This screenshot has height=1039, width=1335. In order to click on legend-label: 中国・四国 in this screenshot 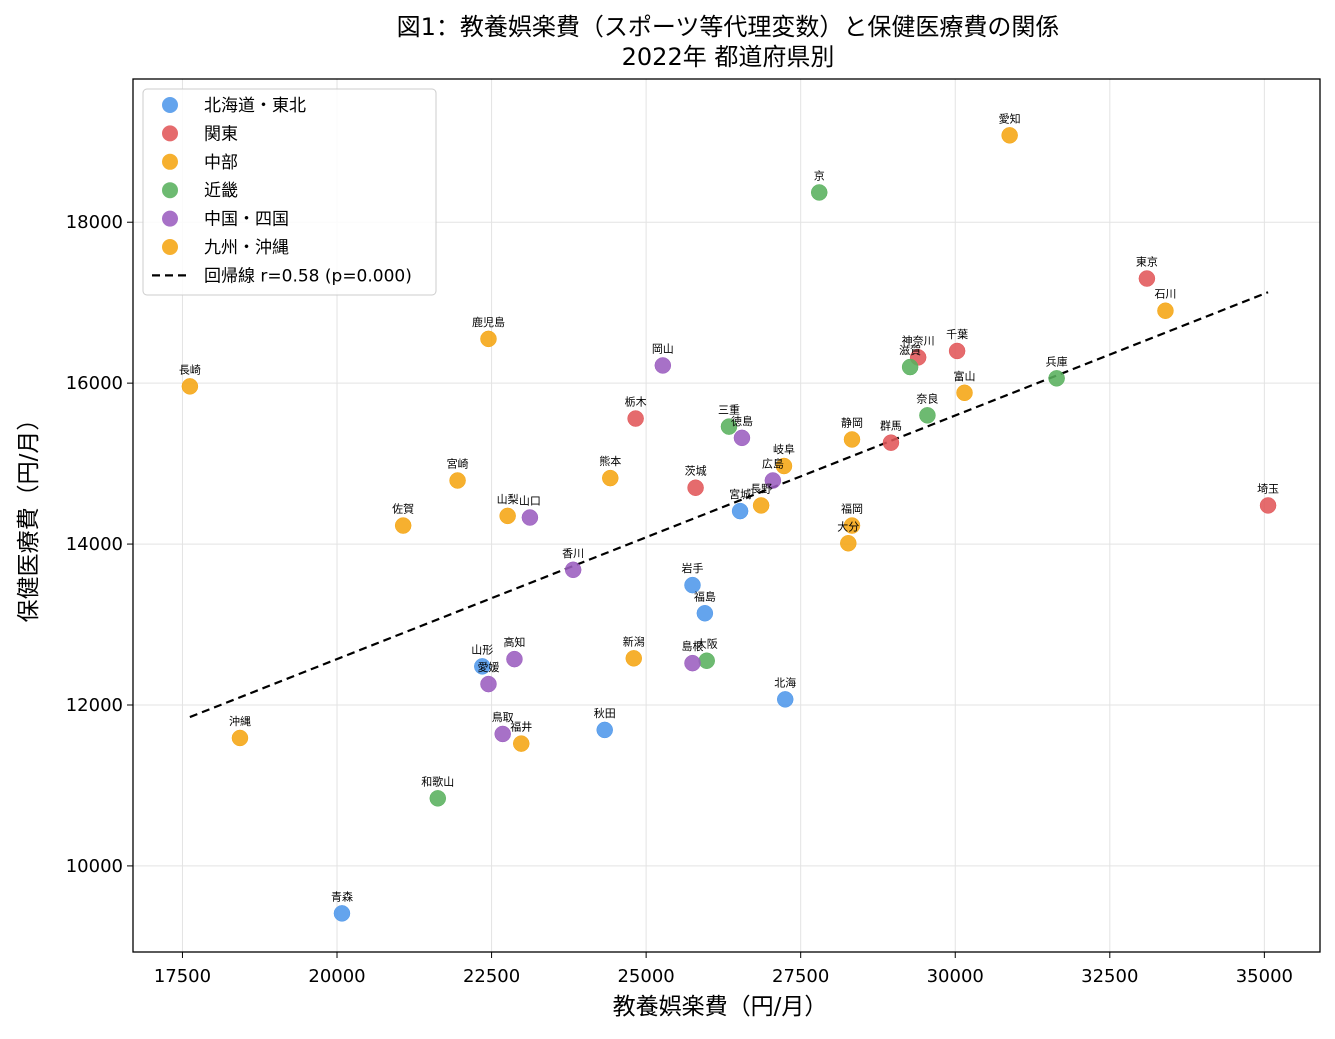, I will do `click(246, 220)`.